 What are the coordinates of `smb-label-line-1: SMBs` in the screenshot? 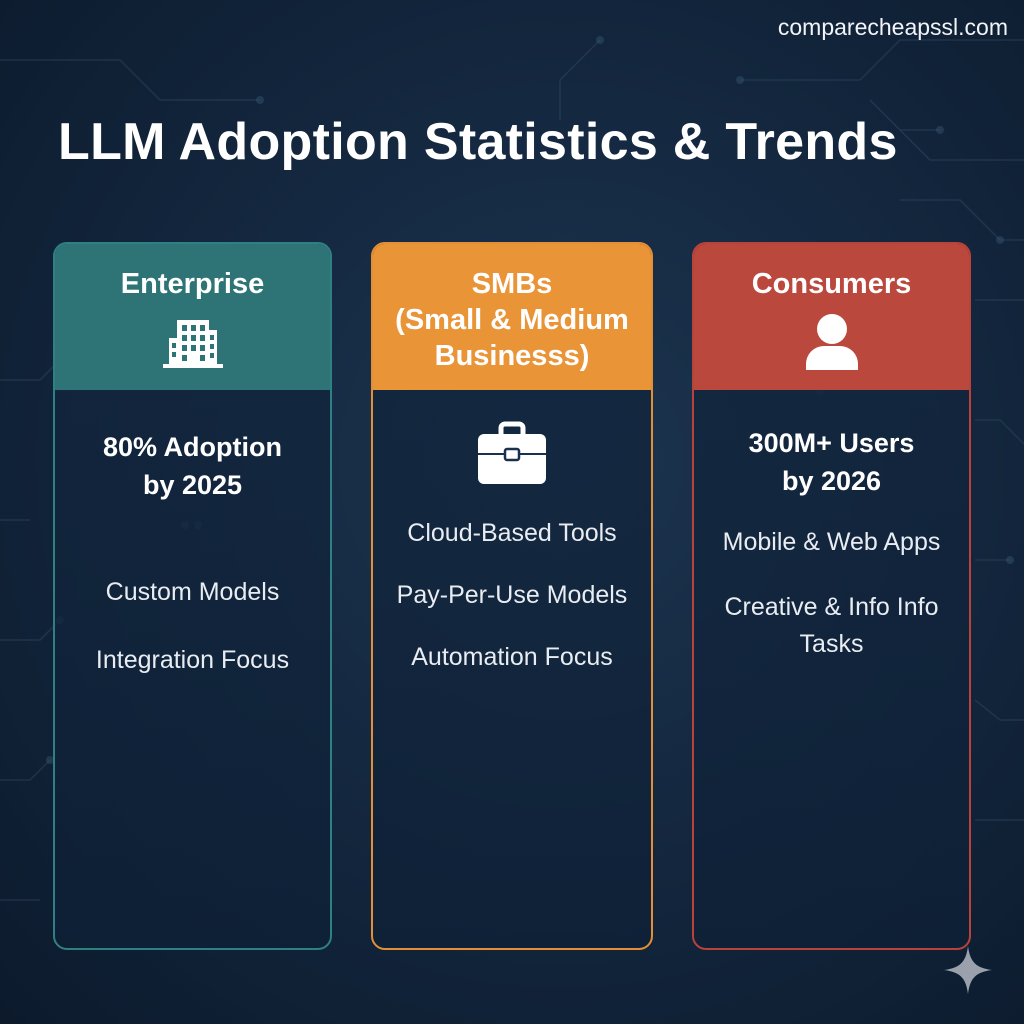 It's located at (512, 284).